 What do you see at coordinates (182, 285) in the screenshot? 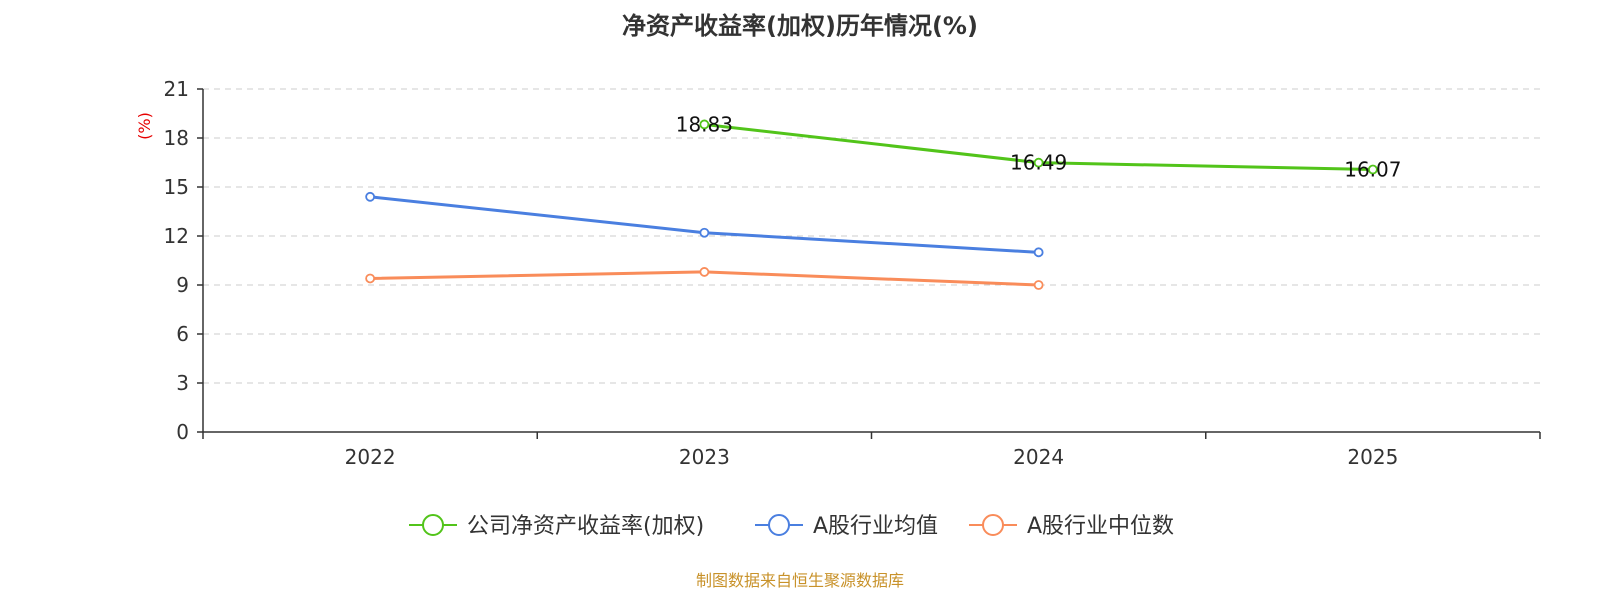
I see `y-tick-label: 9` at bounding box center [182, 285].